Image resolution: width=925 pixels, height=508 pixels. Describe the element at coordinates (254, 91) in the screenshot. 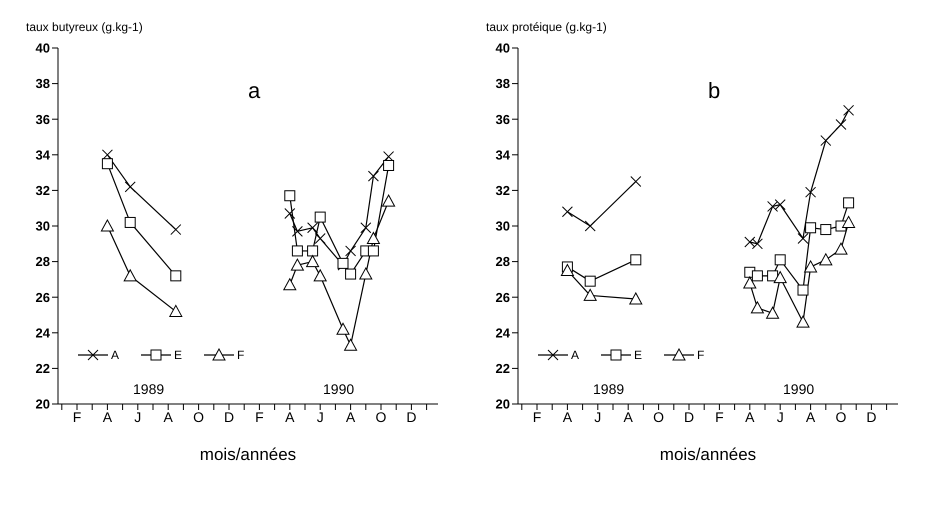

I see `text: a` at that location.